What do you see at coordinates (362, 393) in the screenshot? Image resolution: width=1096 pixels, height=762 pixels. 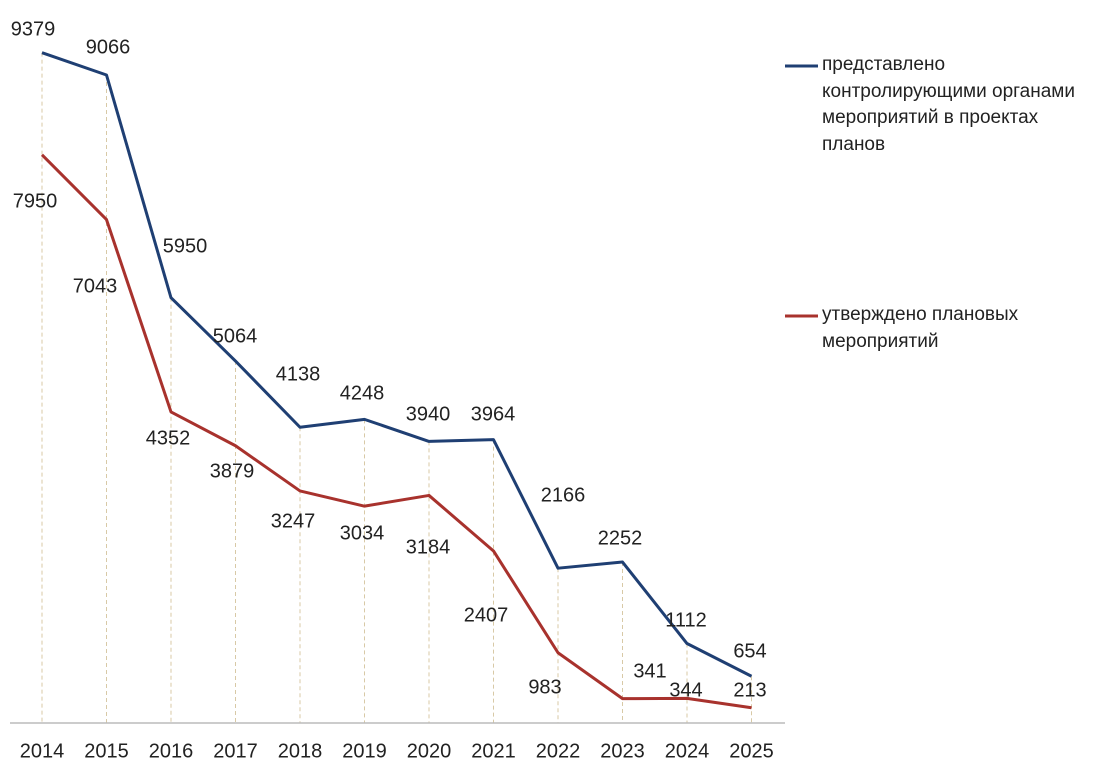 I see `data-label: 4248` at bounding box center [362, 393].